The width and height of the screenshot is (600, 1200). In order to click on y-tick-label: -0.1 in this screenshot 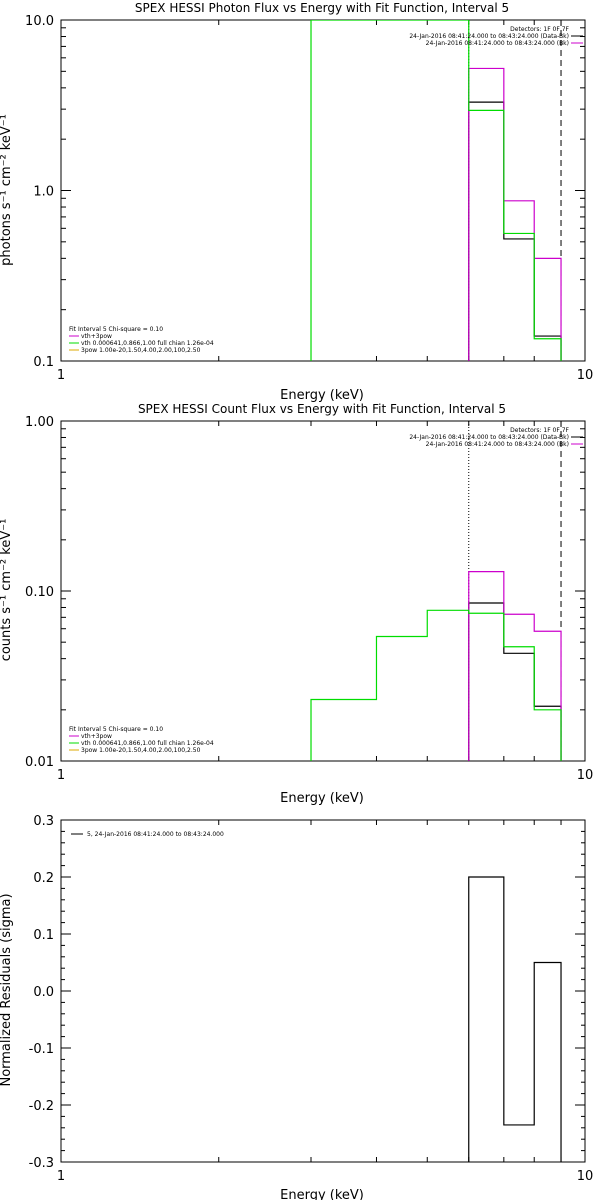, I will do `click(41, 1049)`.